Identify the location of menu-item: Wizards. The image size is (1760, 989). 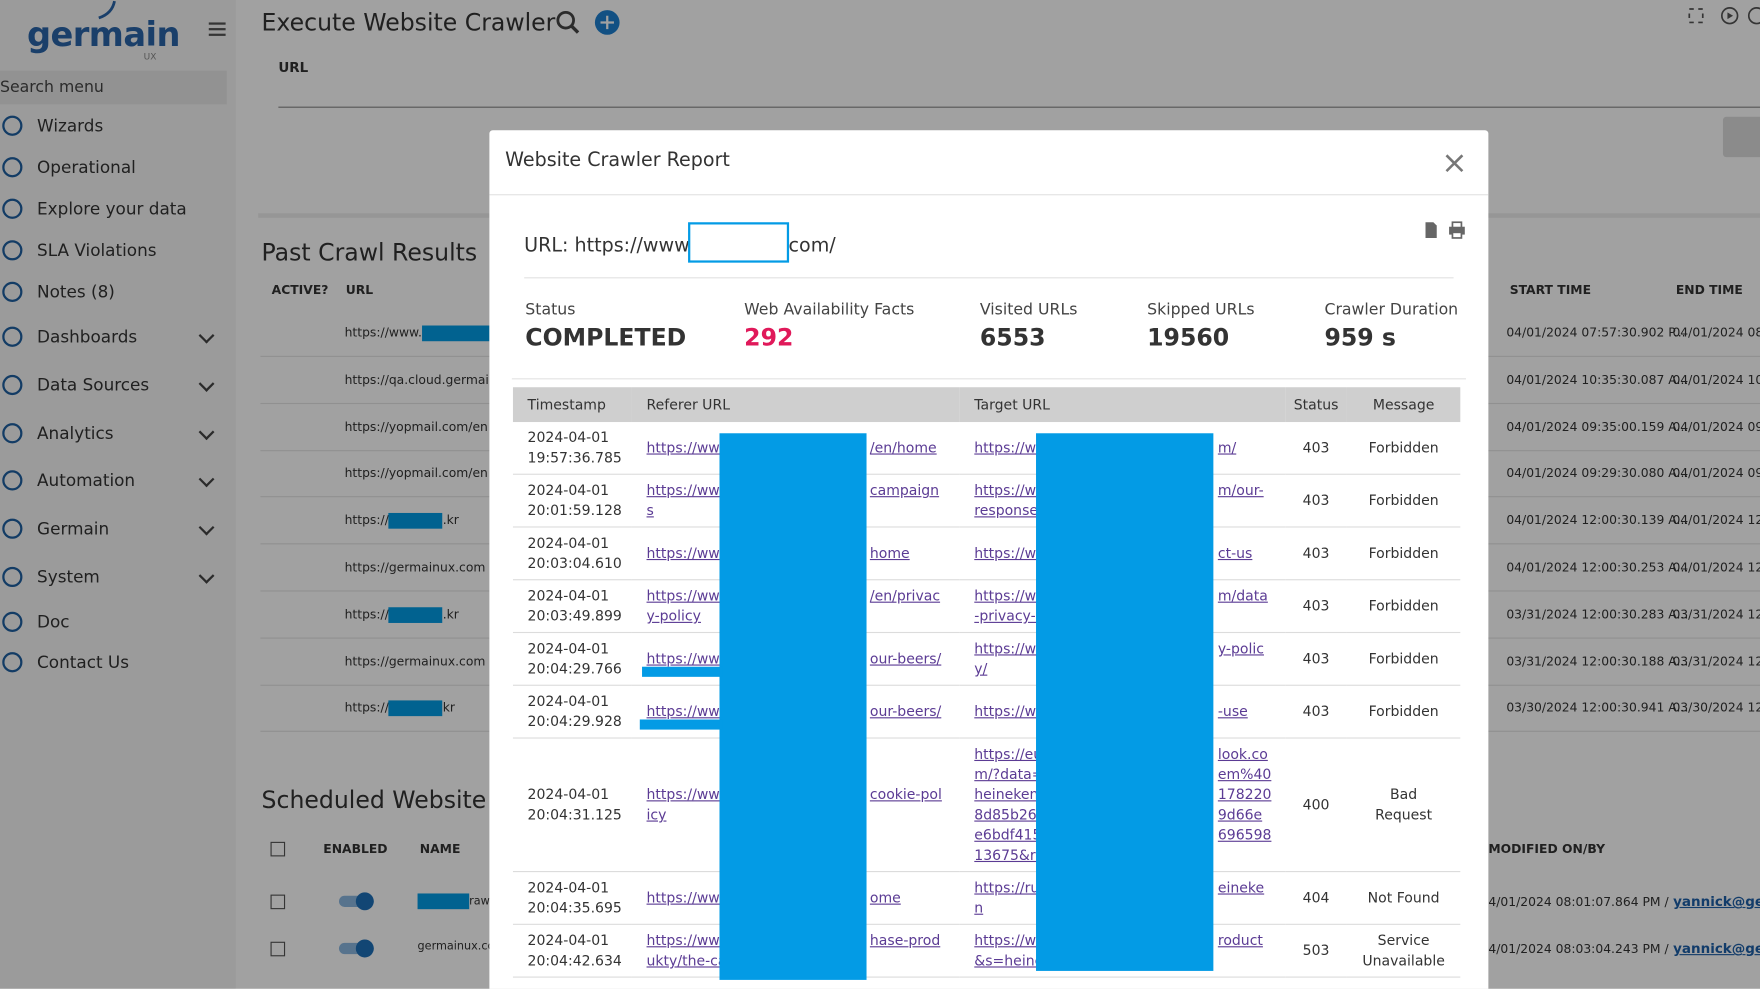
(112, 126).